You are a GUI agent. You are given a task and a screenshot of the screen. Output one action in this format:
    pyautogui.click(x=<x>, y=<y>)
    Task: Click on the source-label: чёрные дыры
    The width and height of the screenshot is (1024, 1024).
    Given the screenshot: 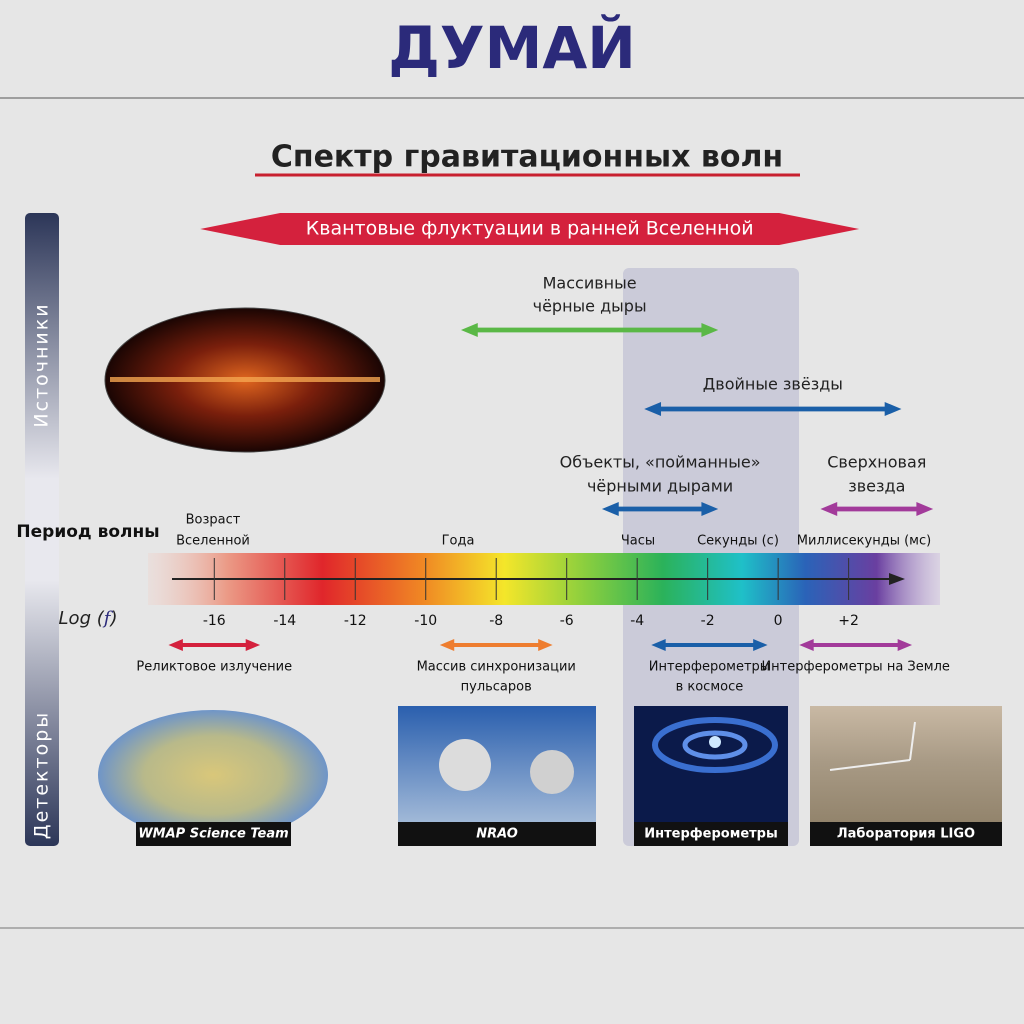 What is the action you would take?
    pyautogui.click(x=590, y=306)
    